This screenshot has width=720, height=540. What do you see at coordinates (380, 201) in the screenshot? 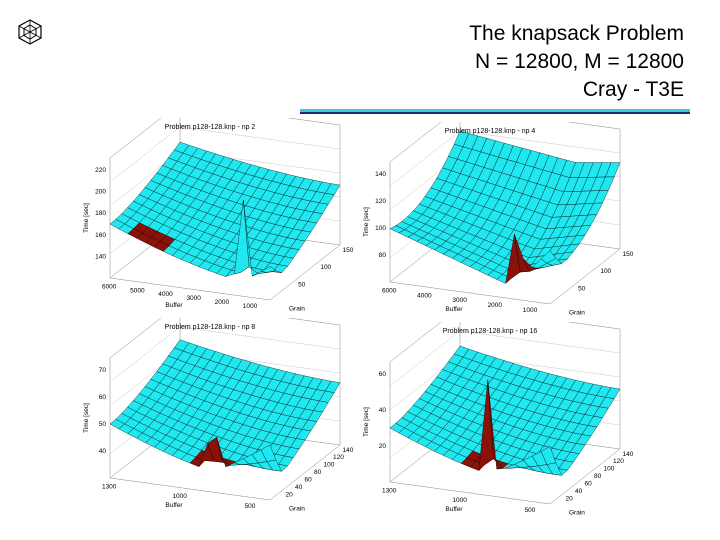
I see `z-tick-label: 120` at bounding box center [380, 201].